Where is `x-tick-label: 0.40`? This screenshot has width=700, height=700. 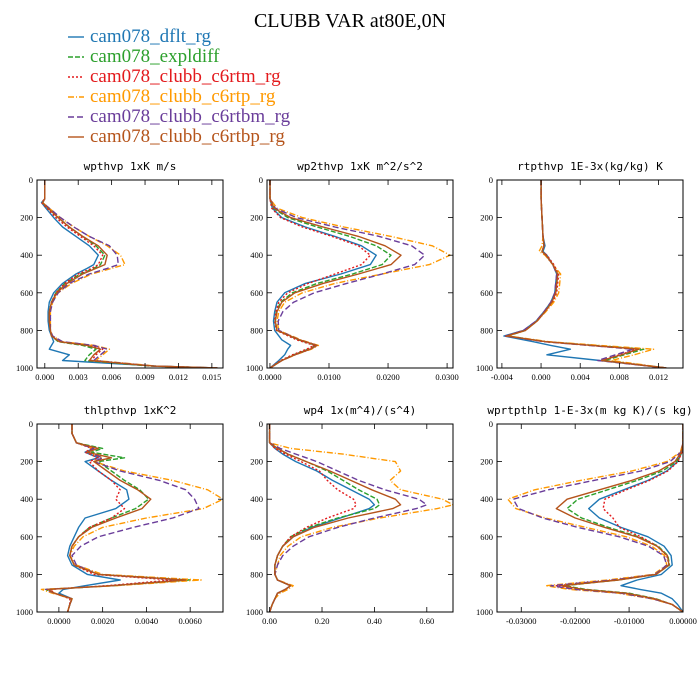
x-tick-label: 0.40 is located at coordinates (374, 621).